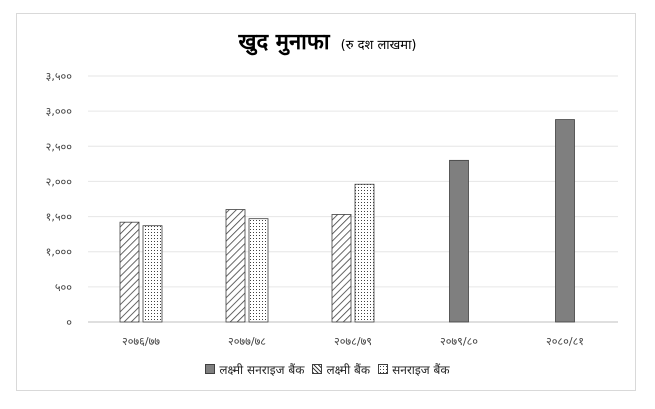 Image resolution: width=655 pixels, height=409 pixels. I want to click on legend-item: लक्ष्मी सनराइज बैंक, so click(254, 369).